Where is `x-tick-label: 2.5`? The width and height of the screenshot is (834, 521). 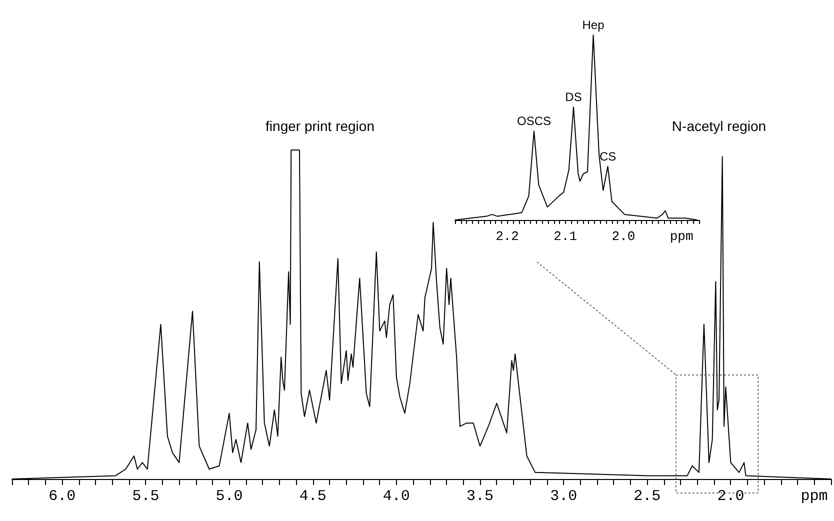
x-tick-label: 2.5 is located at coordinates (647, 496).